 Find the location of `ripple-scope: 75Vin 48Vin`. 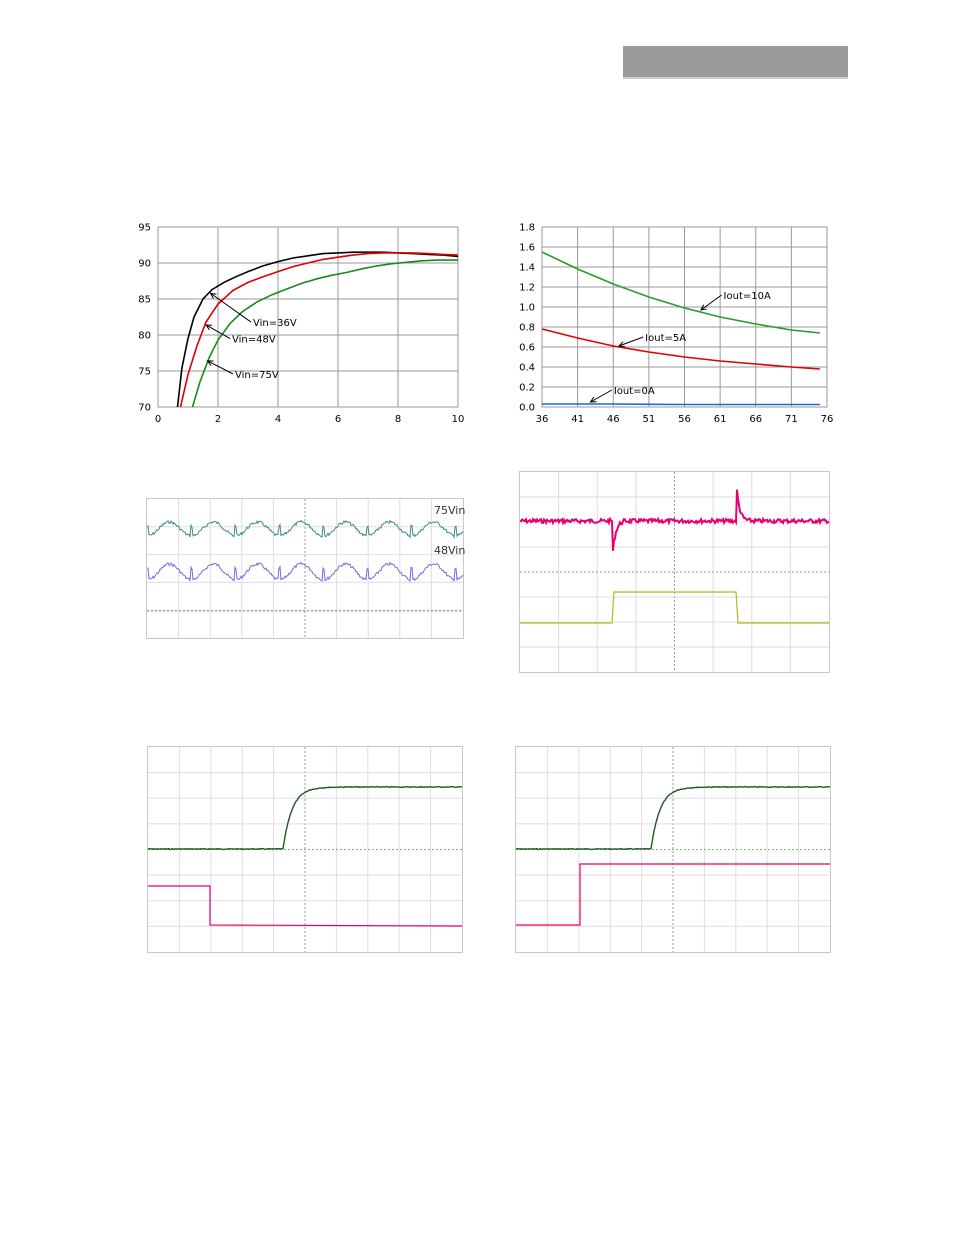

ripple-scope: 75Vin 48Vin is located at coordinates (305, 568).